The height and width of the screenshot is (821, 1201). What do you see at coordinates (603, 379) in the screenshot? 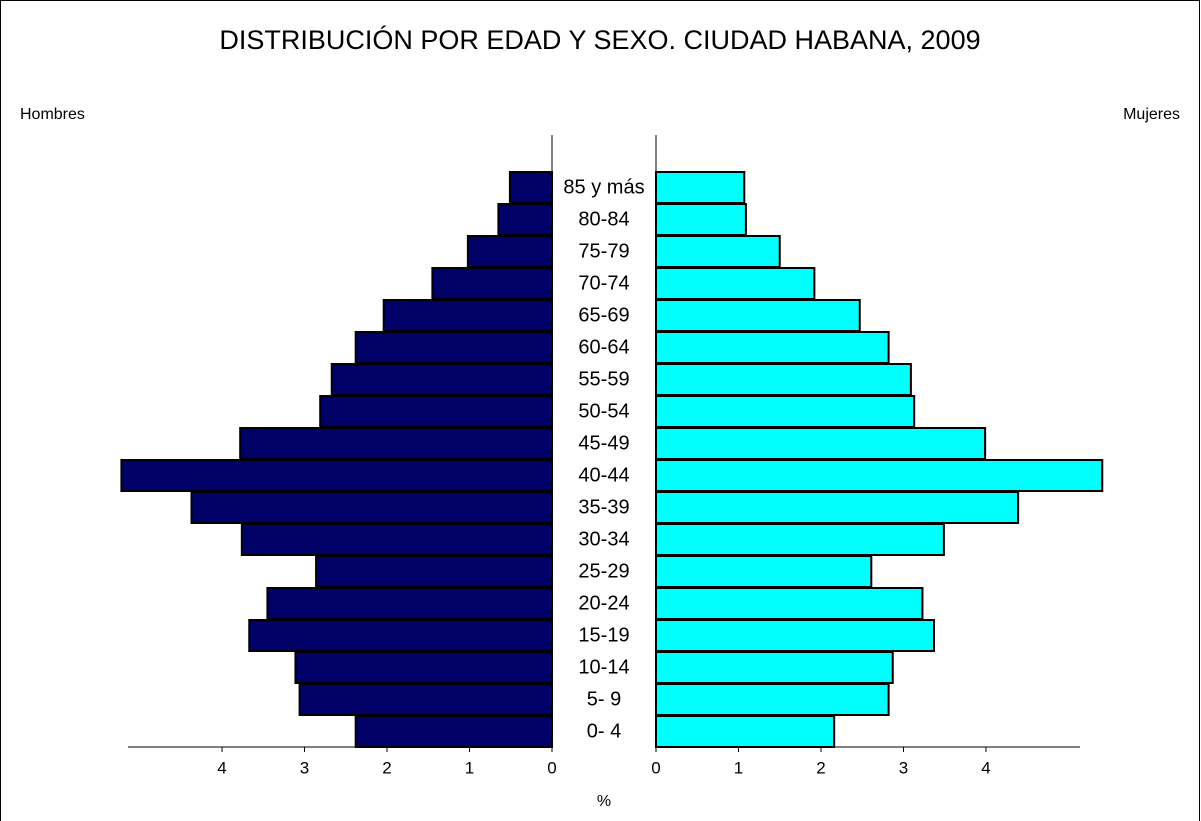
I see `category-label: 55-59` at bounding box center [603, 379].